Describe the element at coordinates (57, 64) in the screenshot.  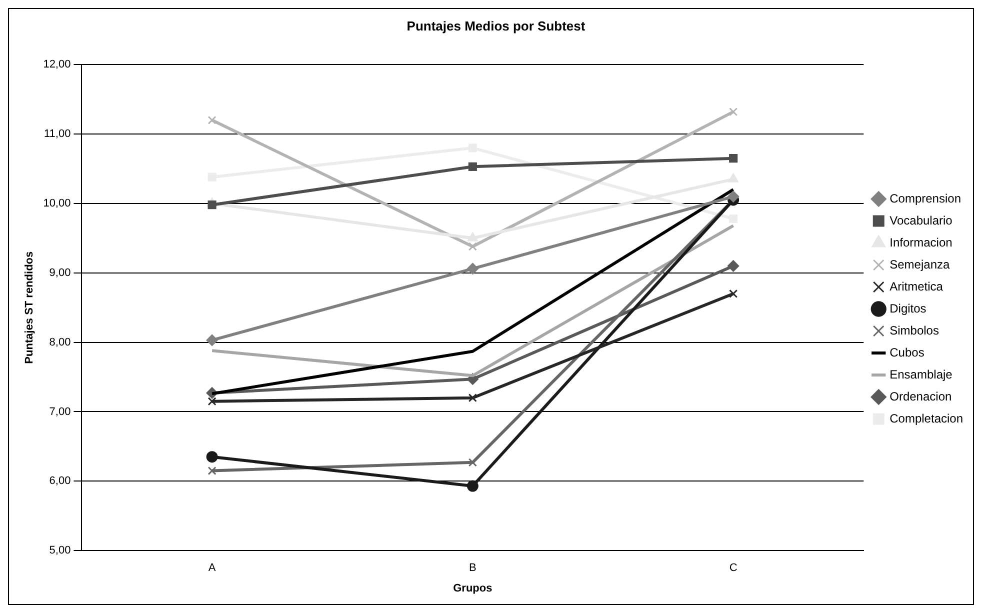
I see `y-tick-label: 12,00` at that location.